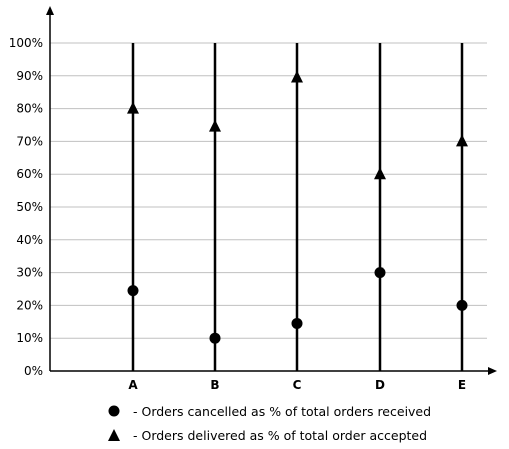 The height and width of the screenshot is (449, 509). I want to click on x-tick-label: D, so click(380, 385).